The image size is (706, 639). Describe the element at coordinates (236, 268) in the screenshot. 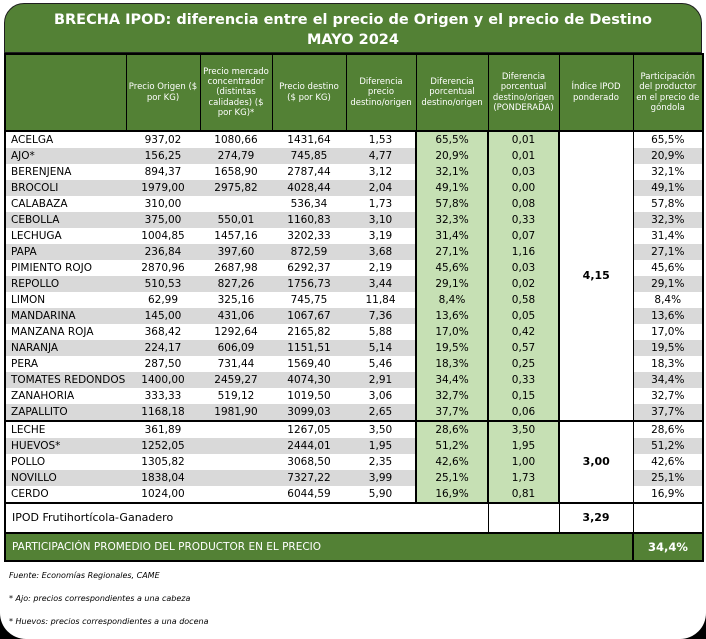

I see `precio-mercado-cell: 2687,98` at that location.